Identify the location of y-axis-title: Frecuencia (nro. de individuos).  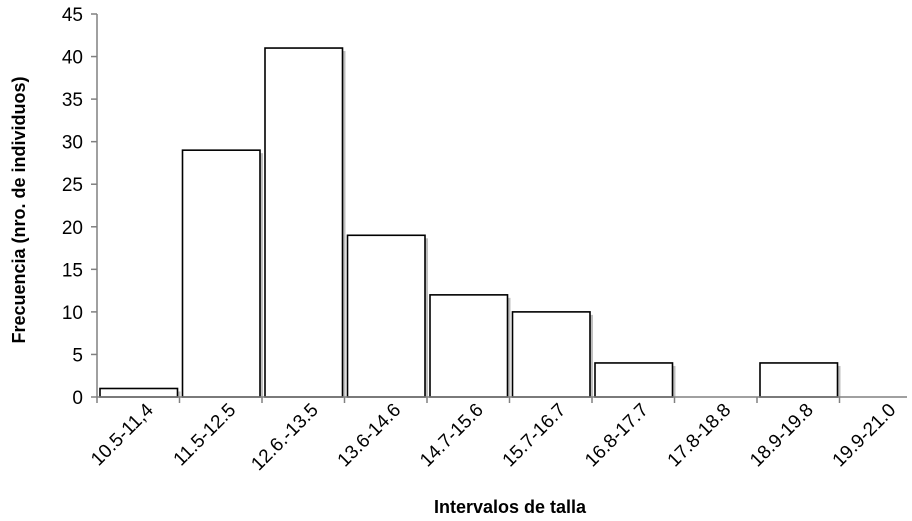
(19, 209).